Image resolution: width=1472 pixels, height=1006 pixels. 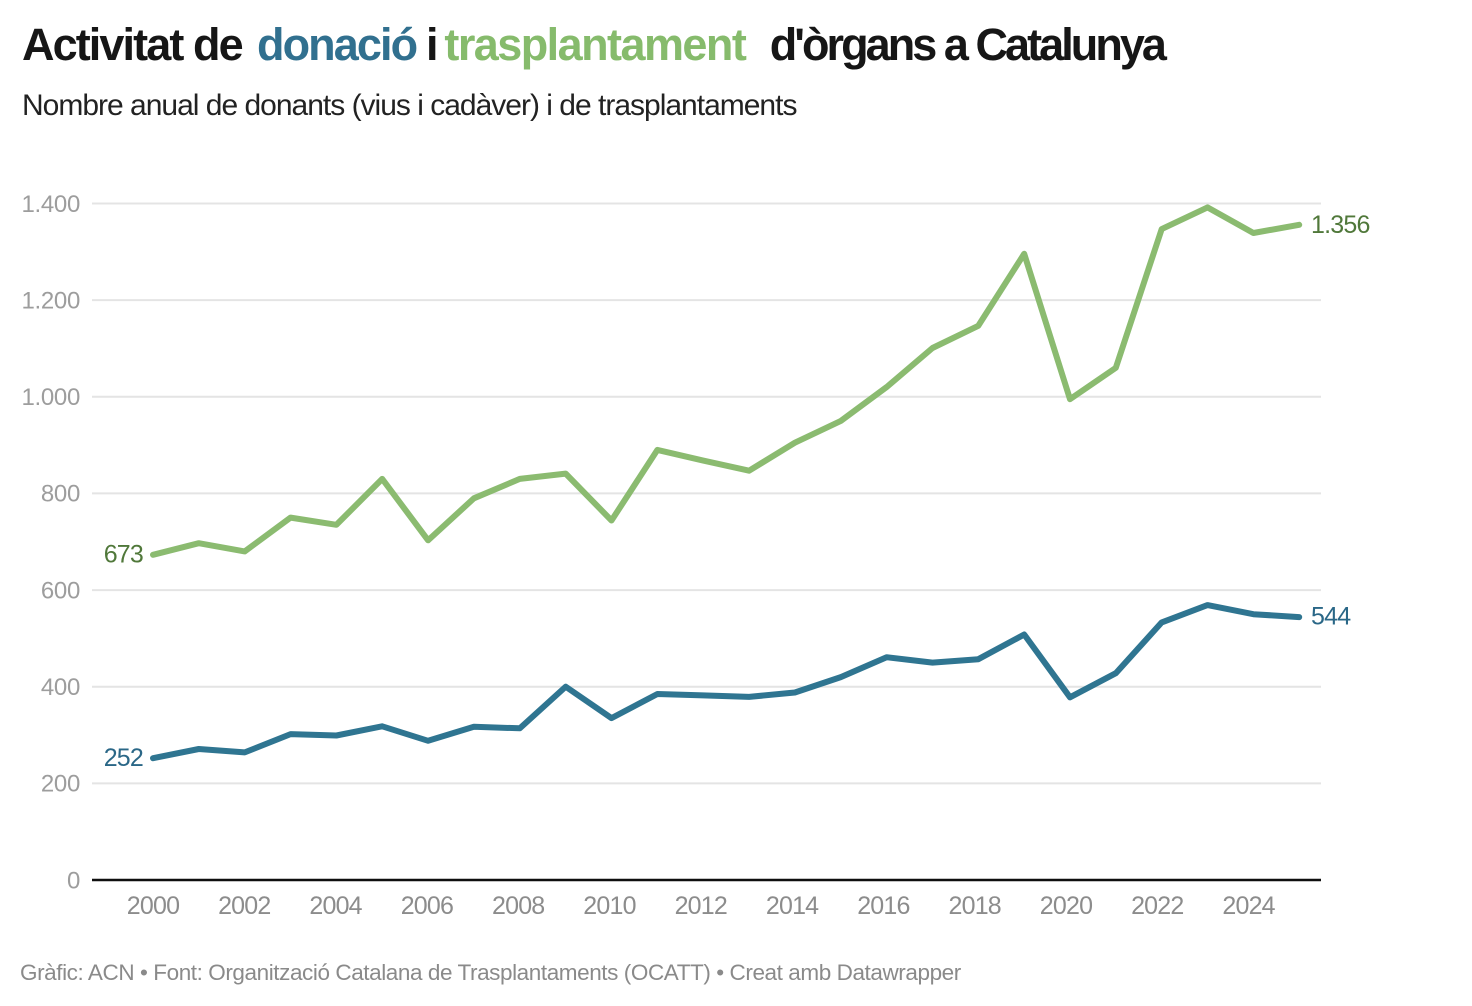 What do you see at coordinates (609, 906) in the screenshot?
I see `svg-text: 2010` at bounding box center [609, 906].